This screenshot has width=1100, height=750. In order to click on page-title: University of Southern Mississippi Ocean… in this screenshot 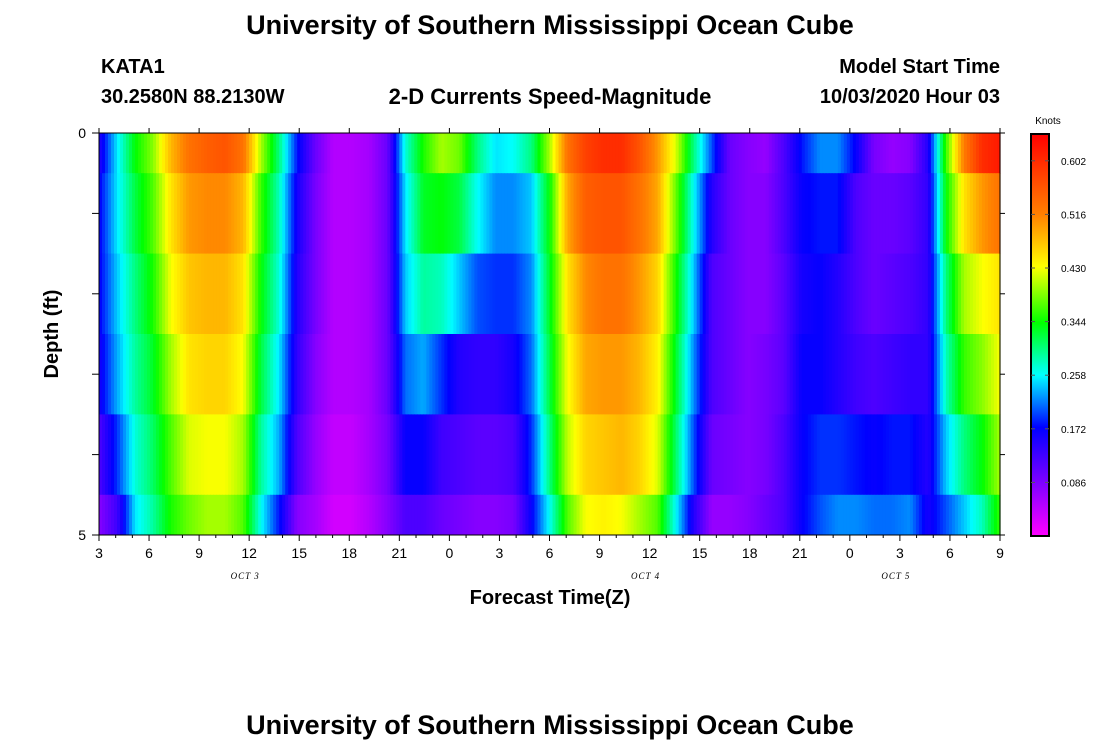, I will do `click(550, 25)`.